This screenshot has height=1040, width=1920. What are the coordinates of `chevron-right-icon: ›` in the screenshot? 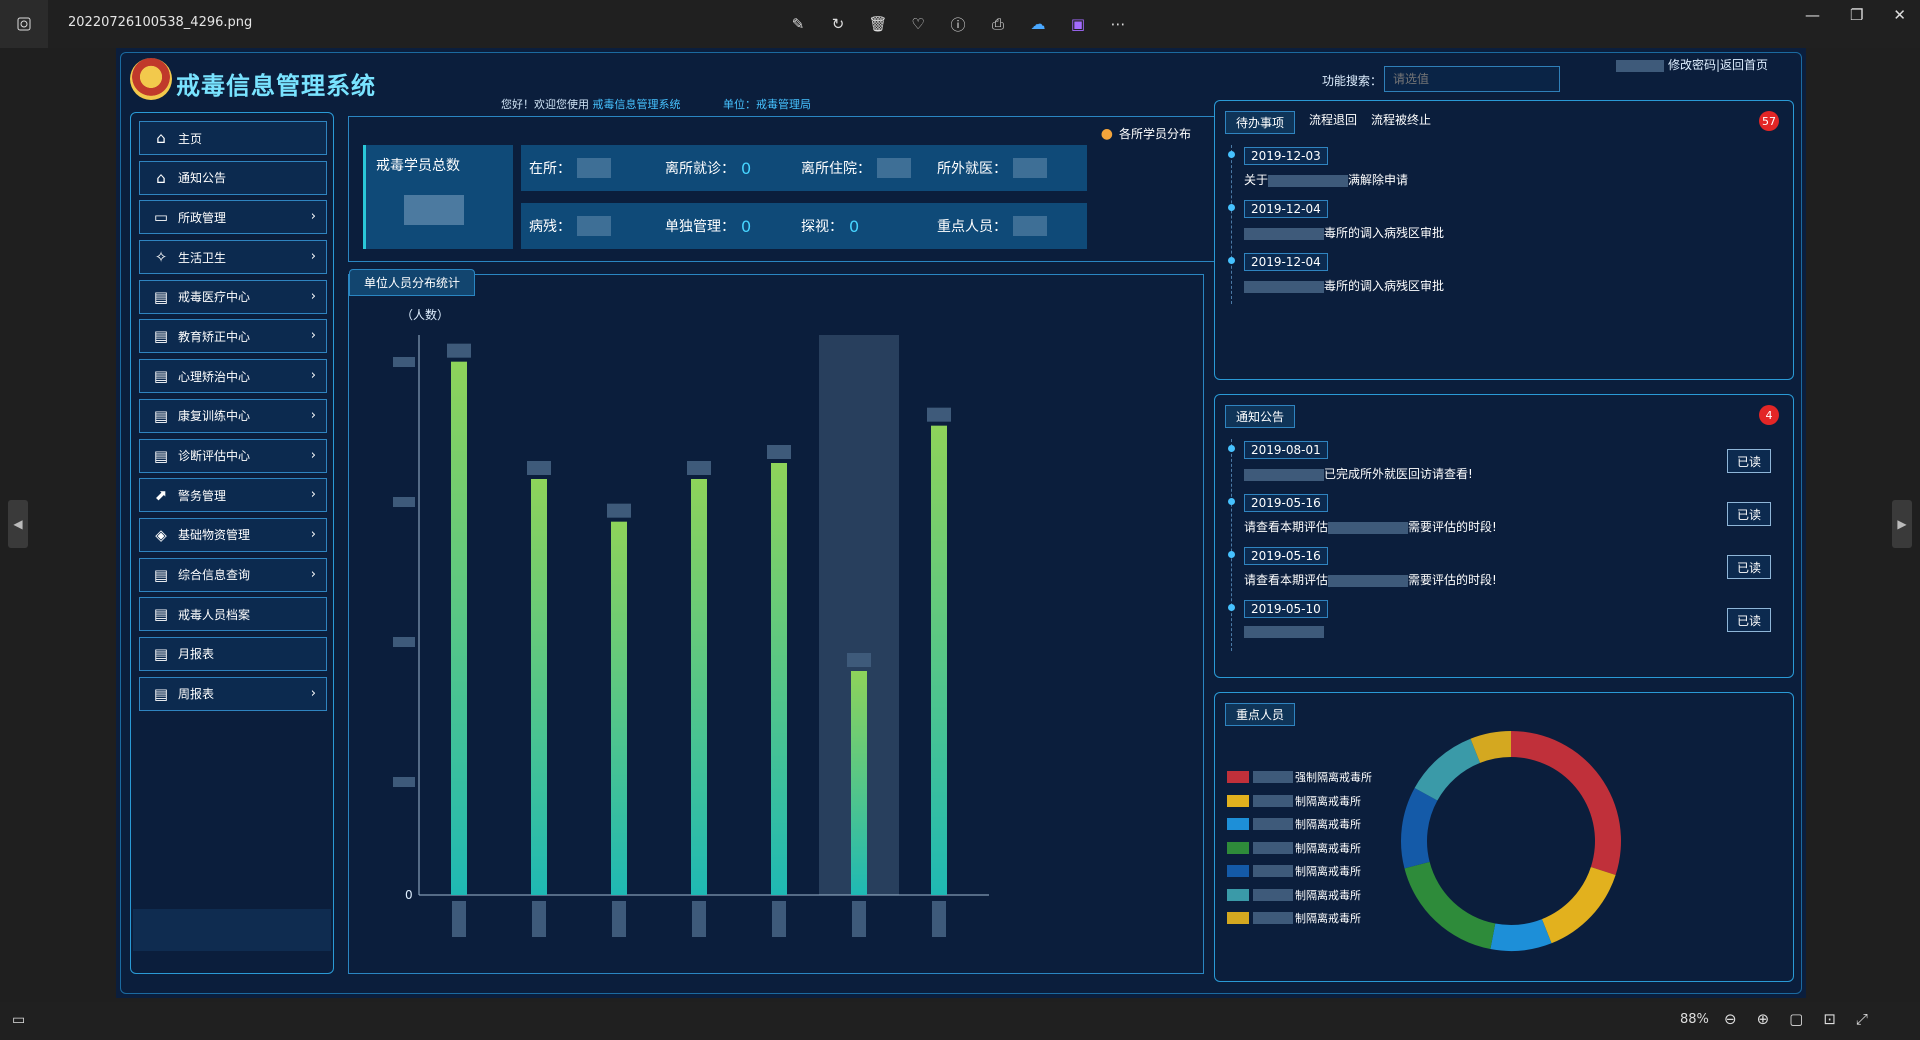 It's located at (313, 455).